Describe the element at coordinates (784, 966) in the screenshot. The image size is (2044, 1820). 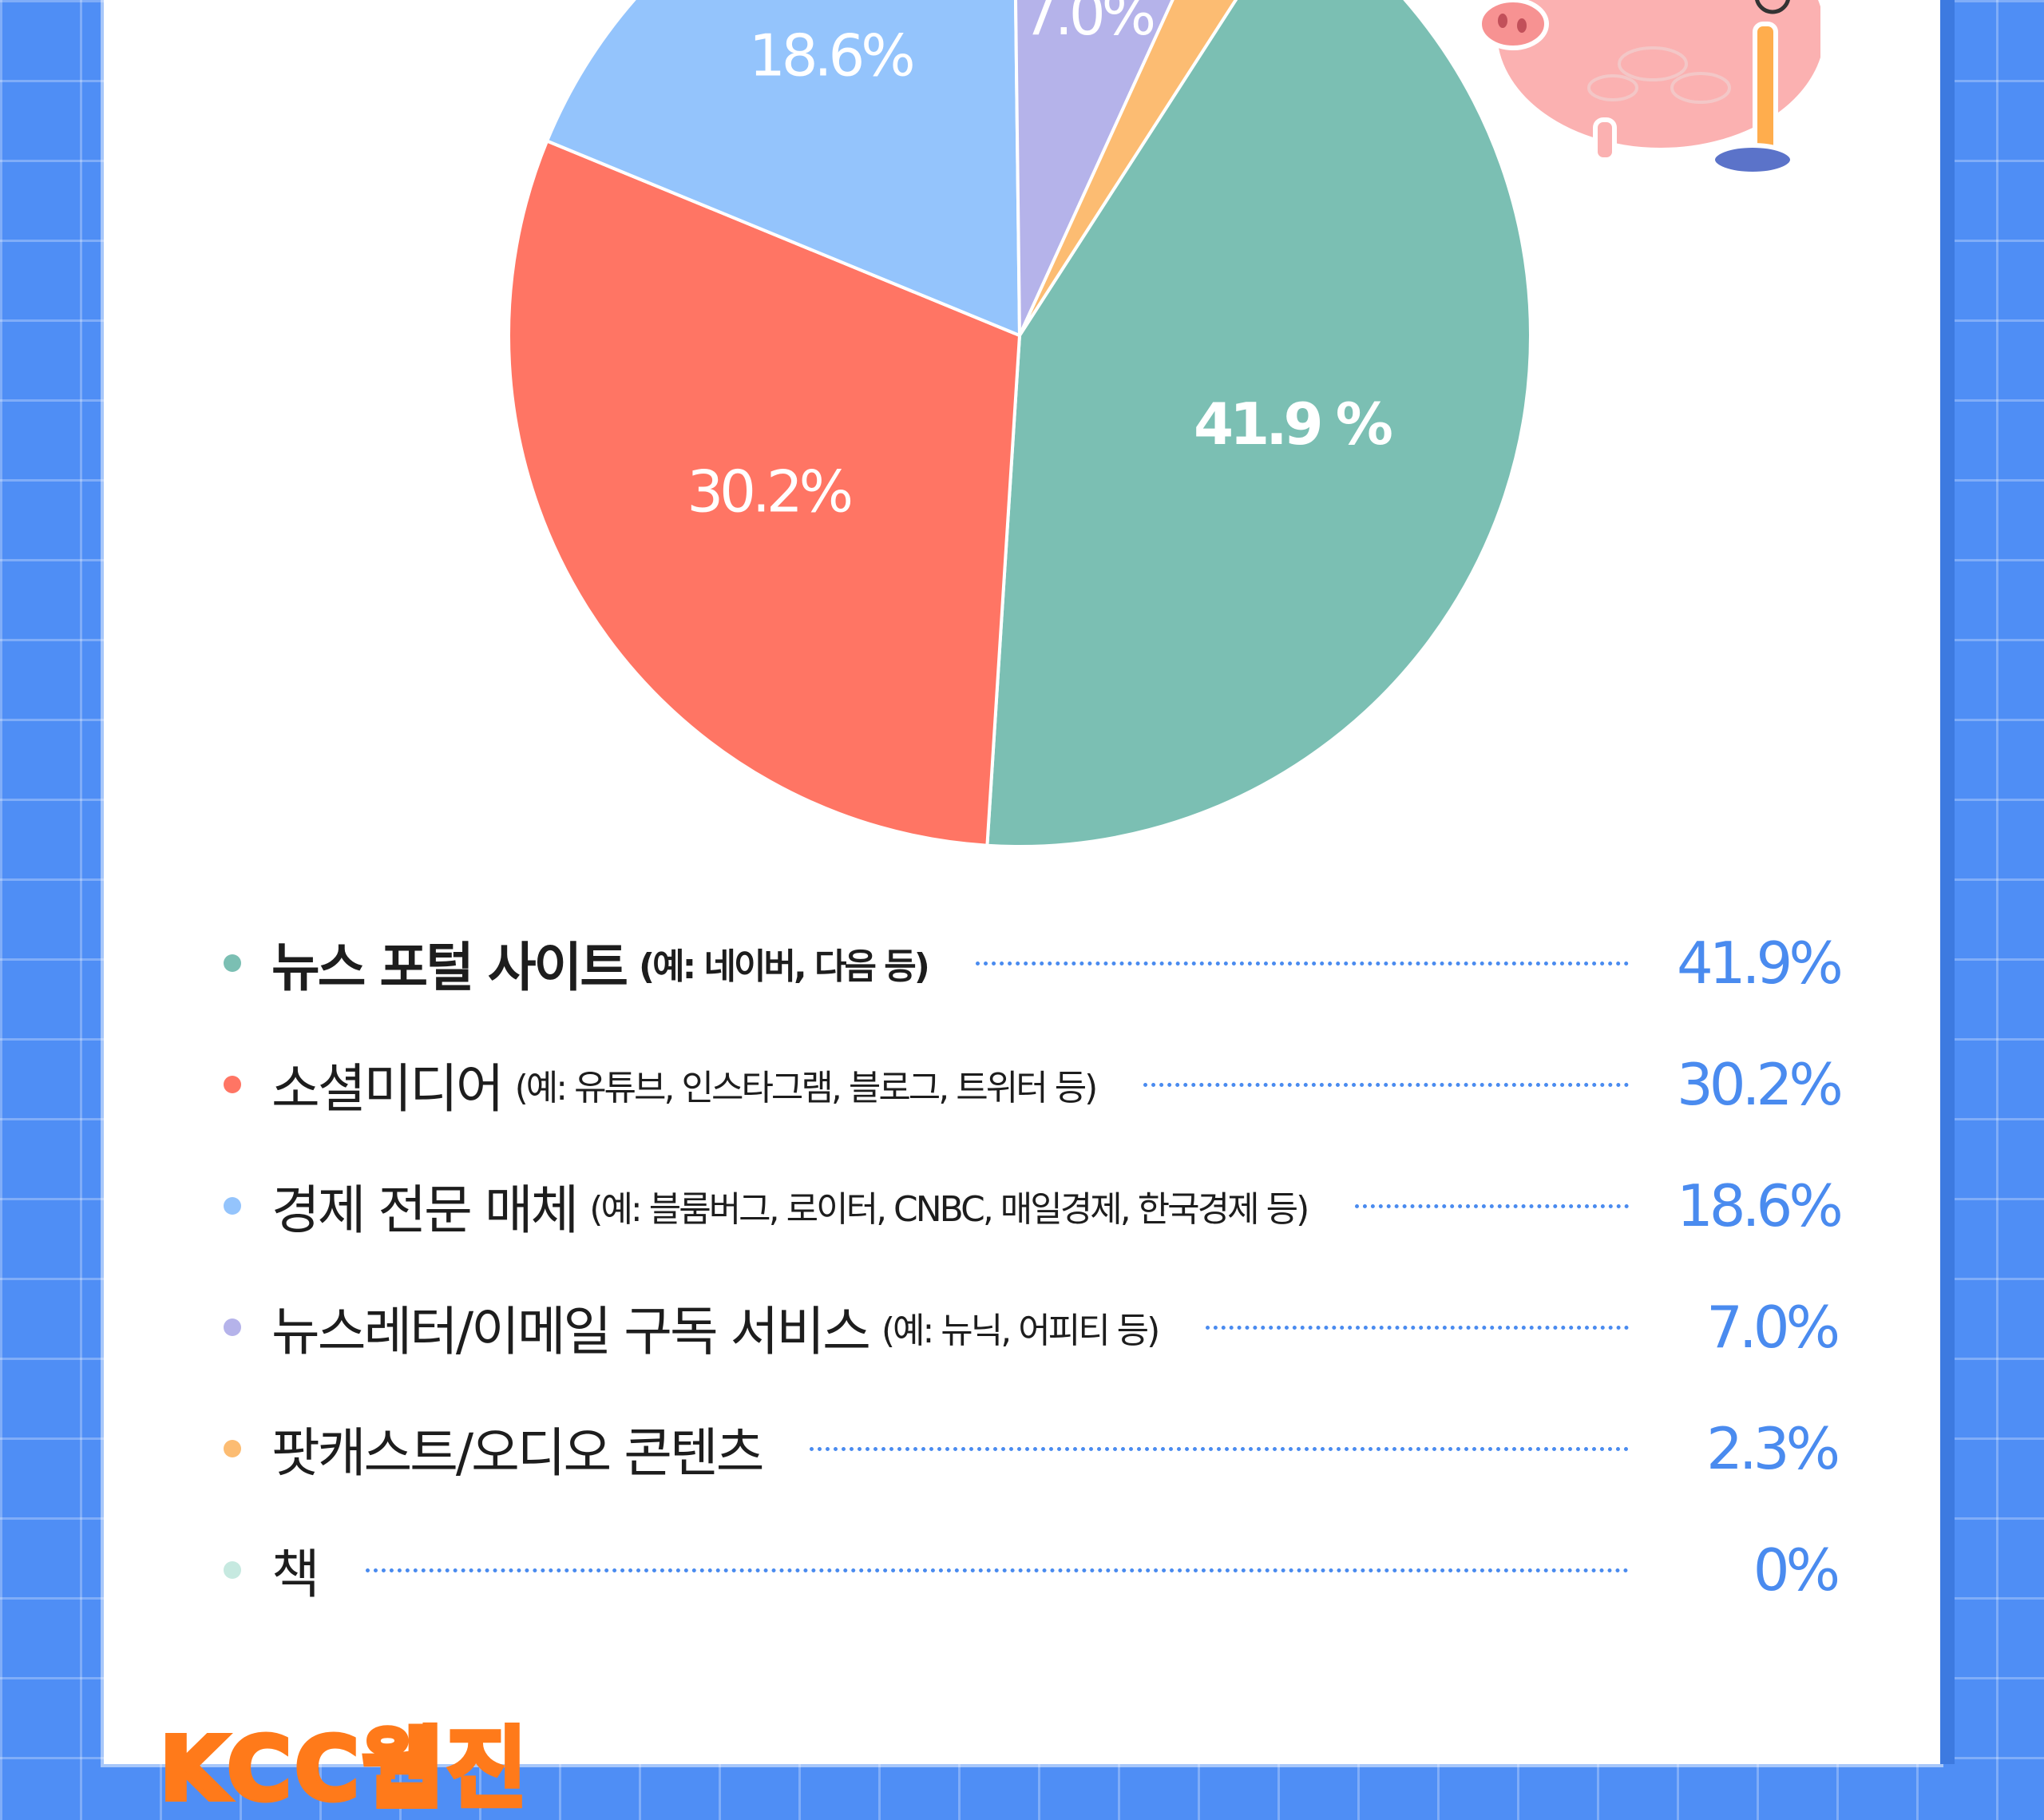
I see `legend-example: (예: 네이버, 다음 등)` at that location.